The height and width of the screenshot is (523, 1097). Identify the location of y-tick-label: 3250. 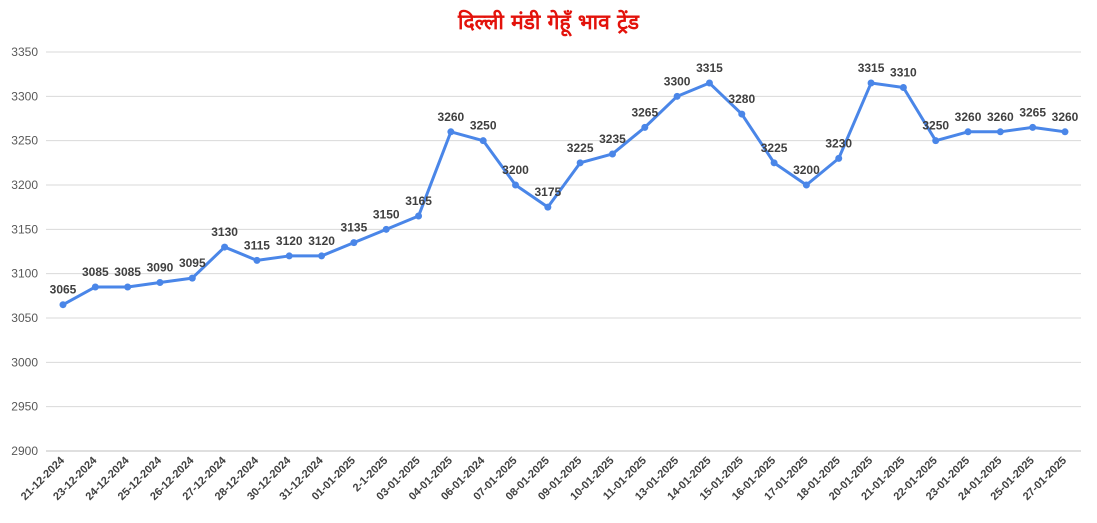
(24, 141).